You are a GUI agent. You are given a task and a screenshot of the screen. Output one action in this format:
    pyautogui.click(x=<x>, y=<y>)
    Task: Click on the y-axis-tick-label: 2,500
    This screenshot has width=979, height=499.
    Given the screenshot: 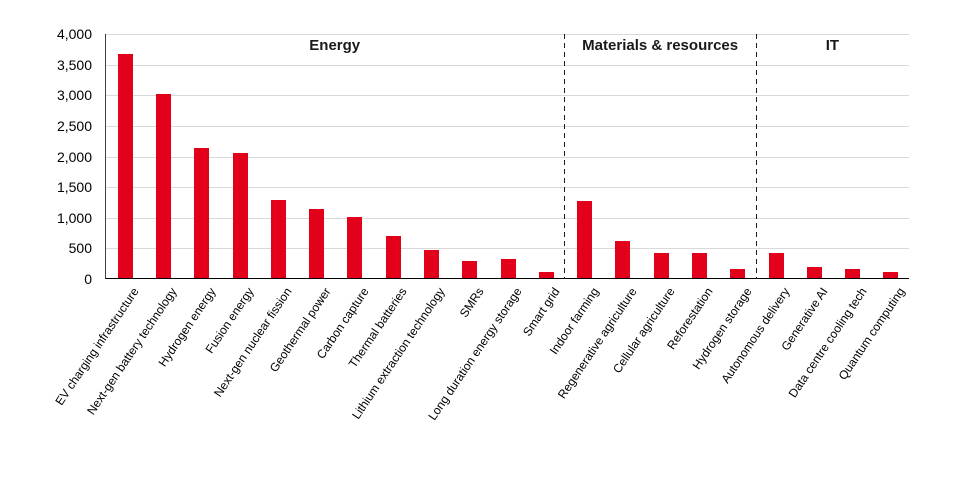 What is the action you would take?
    pyautogui.click(x=74, y=125)
    